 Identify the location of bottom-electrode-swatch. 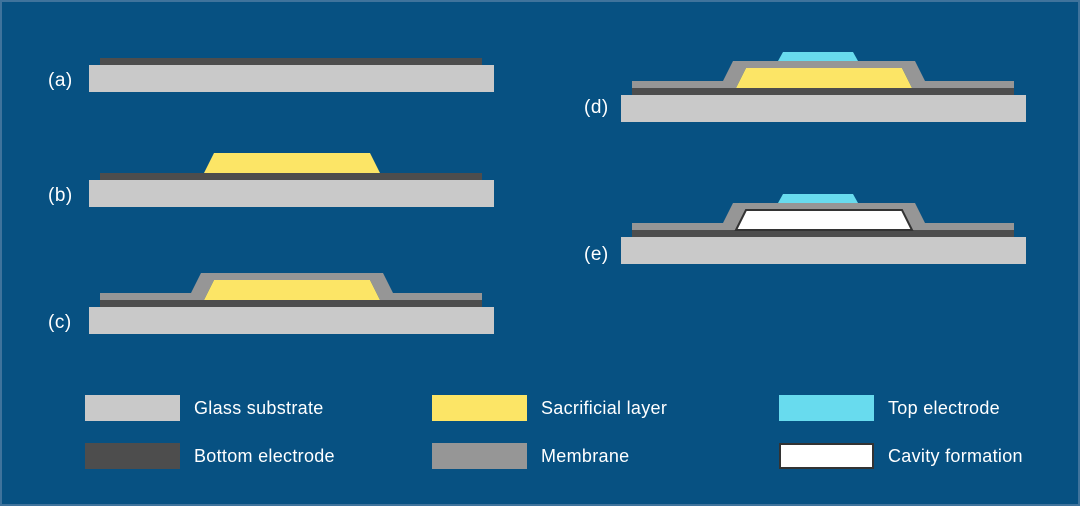
(132, 456).